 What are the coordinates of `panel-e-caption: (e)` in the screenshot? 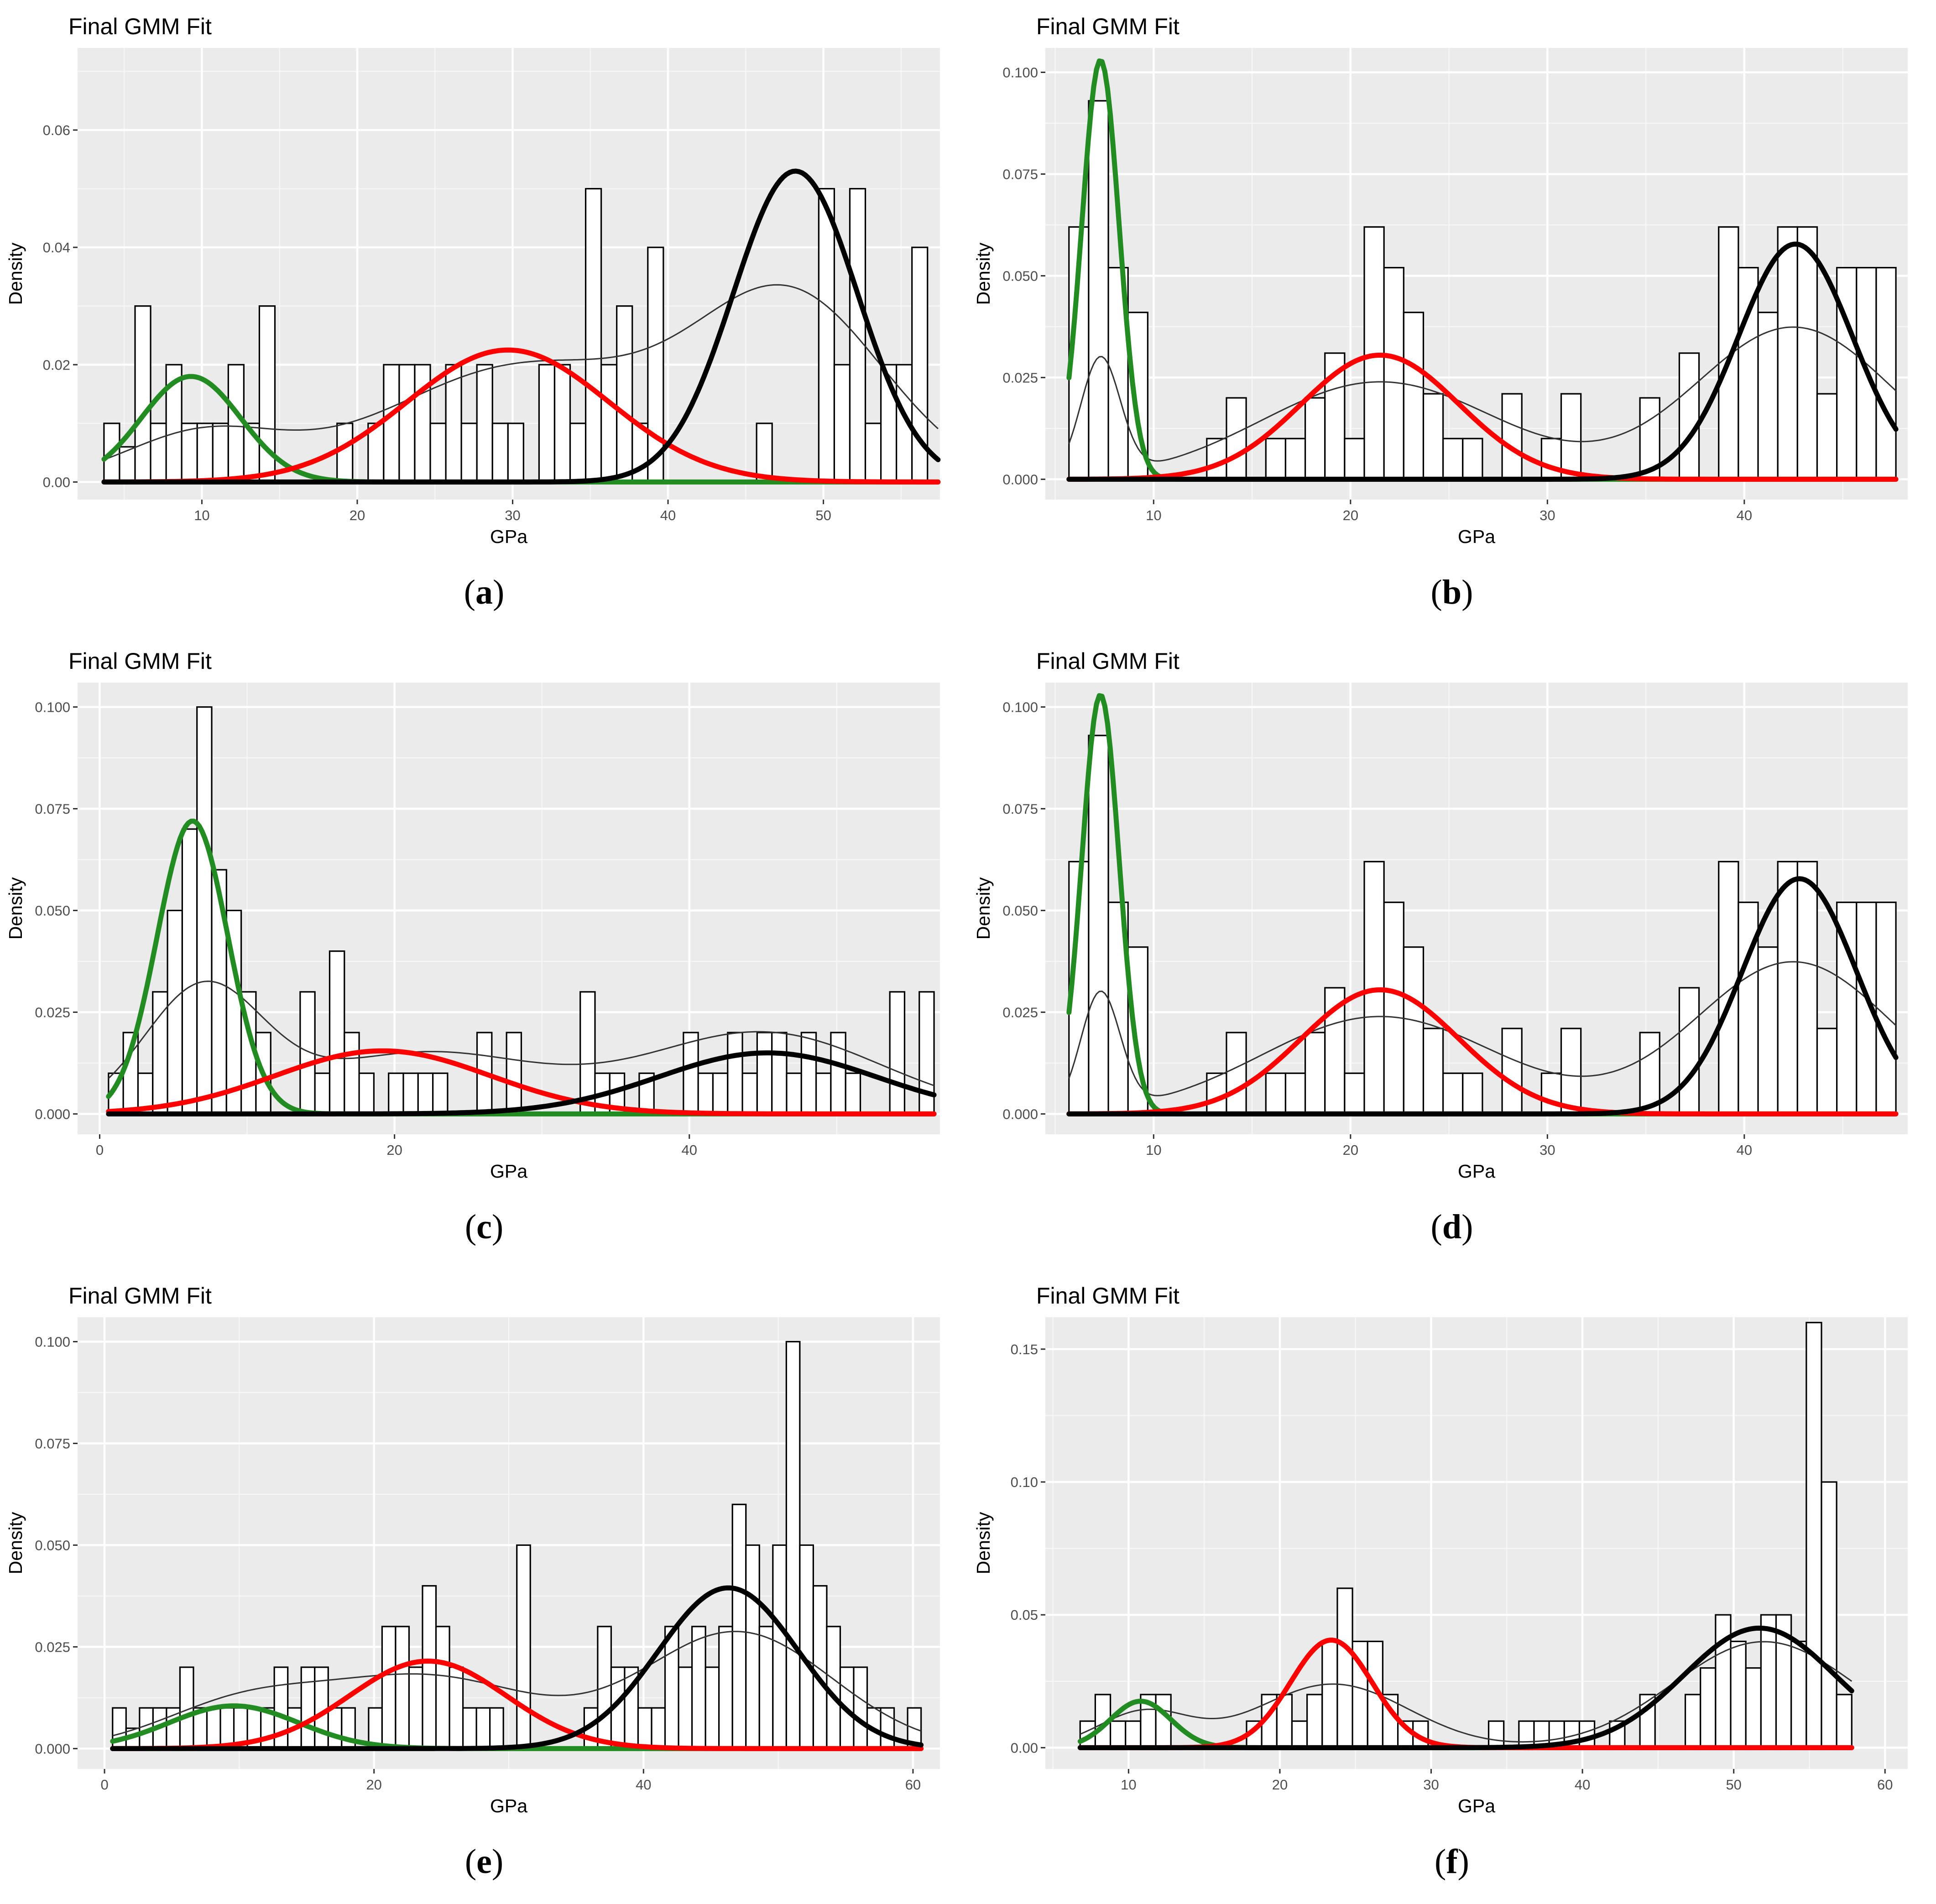 It's located at (484, 1861).